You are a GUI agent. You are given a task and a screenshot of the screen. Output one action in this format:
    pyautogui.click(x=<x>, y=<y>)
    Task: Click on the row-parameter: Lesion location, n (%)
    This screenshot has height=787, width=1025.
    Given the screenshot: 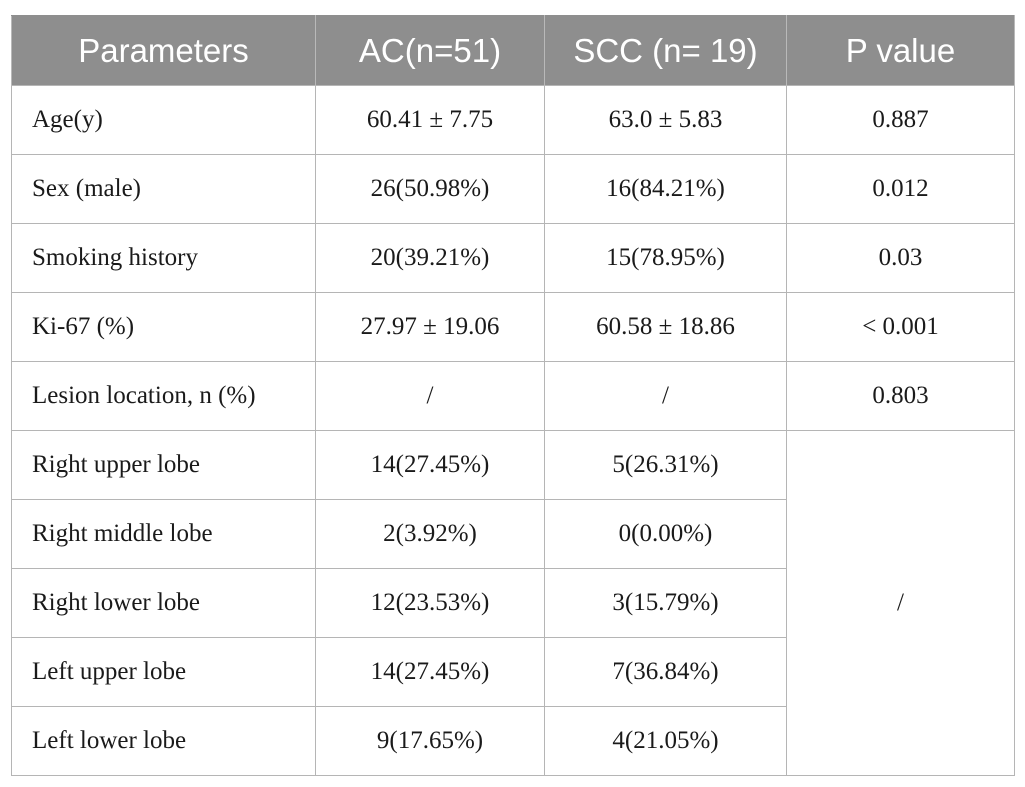 What is the action you would take?
    pyautogui.click(x=163, y=396)
    